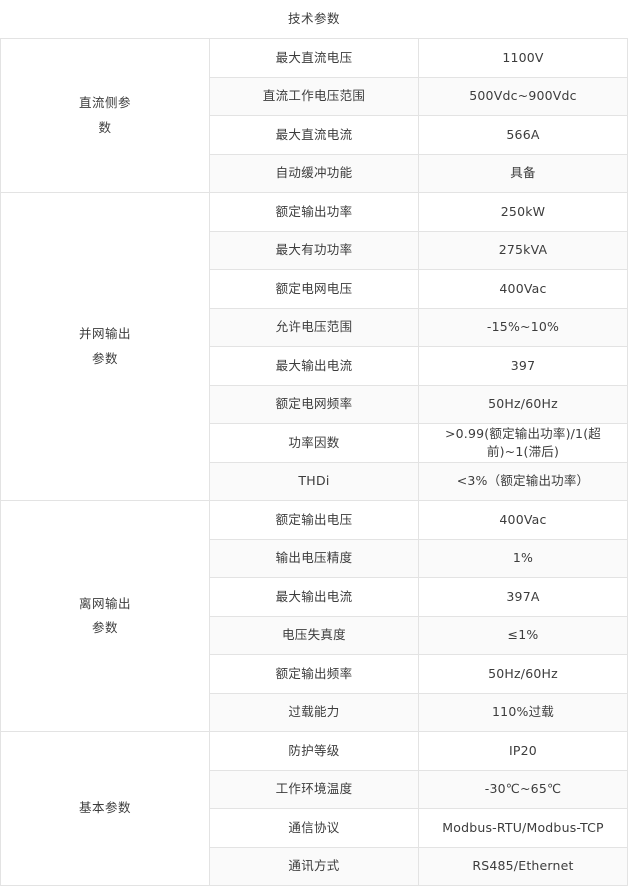 This screenshot has width=628, height=886. What do you see at coordinates (104, 103) in the screenshot?
I see `row-group-label-line: 直流侧参` at bounding box center [104, 103].